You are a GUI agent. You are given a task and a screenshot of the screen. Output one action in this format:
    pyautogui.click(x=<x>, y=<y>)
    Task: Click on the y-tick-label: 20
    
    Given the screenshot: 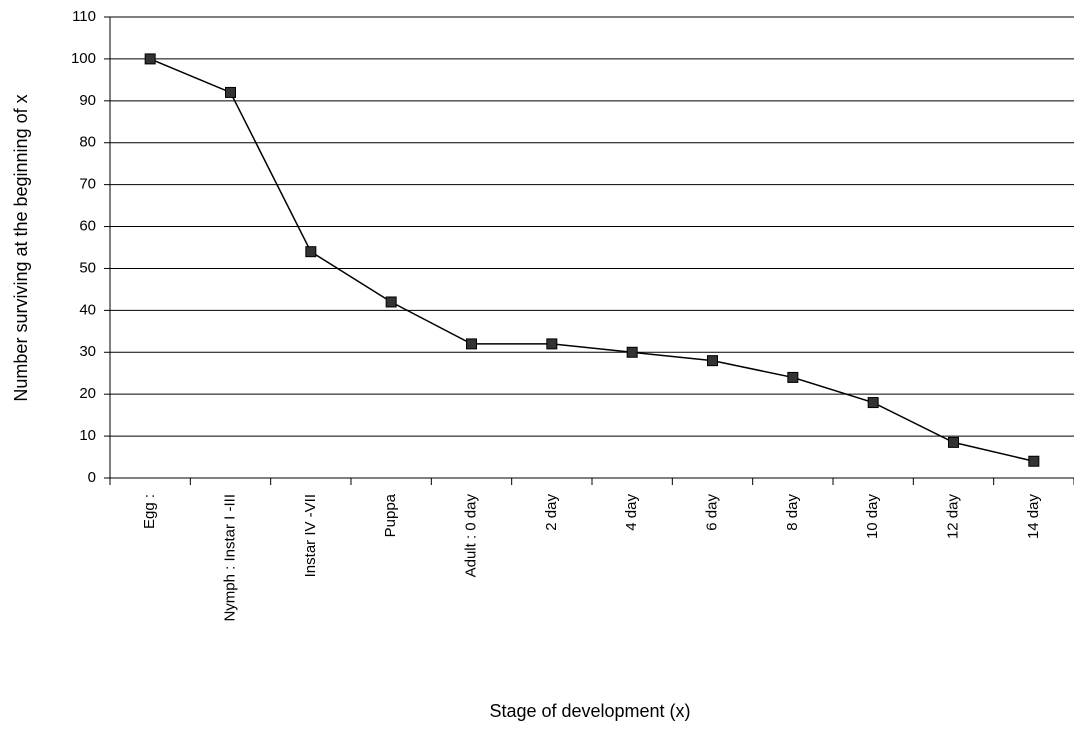 What is the action you would take?
    pyautogui.click(x=87, y=393)
    